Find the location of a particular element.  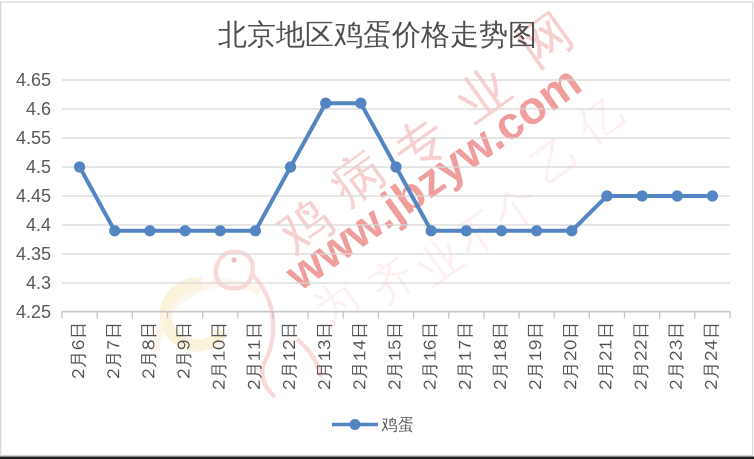

svg-text: 4.25 is located at coordinates (33, 312).